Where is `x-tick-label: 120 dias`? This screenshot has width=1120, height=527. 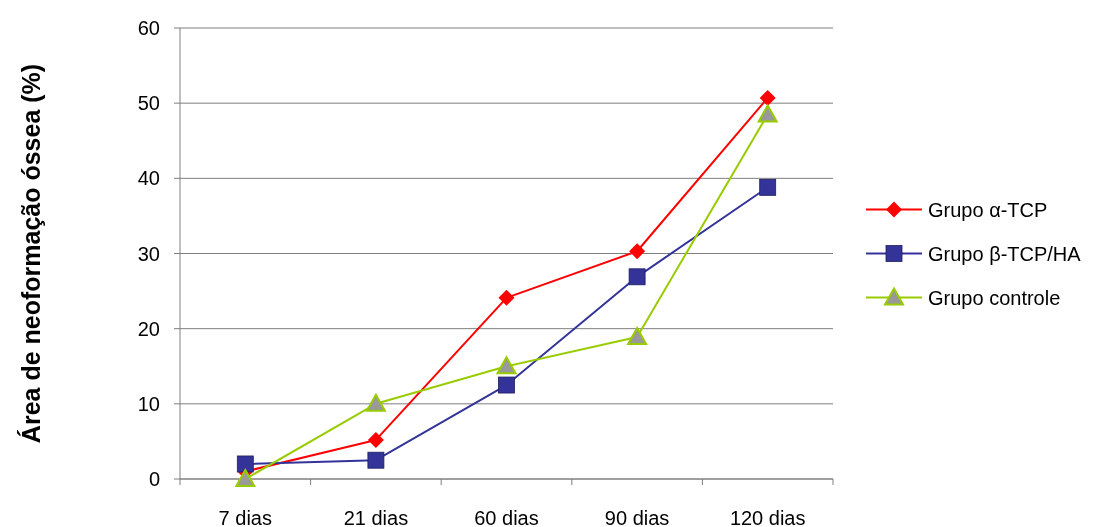
x-tick-label: 120 dias is located at coordinates (767, 517).